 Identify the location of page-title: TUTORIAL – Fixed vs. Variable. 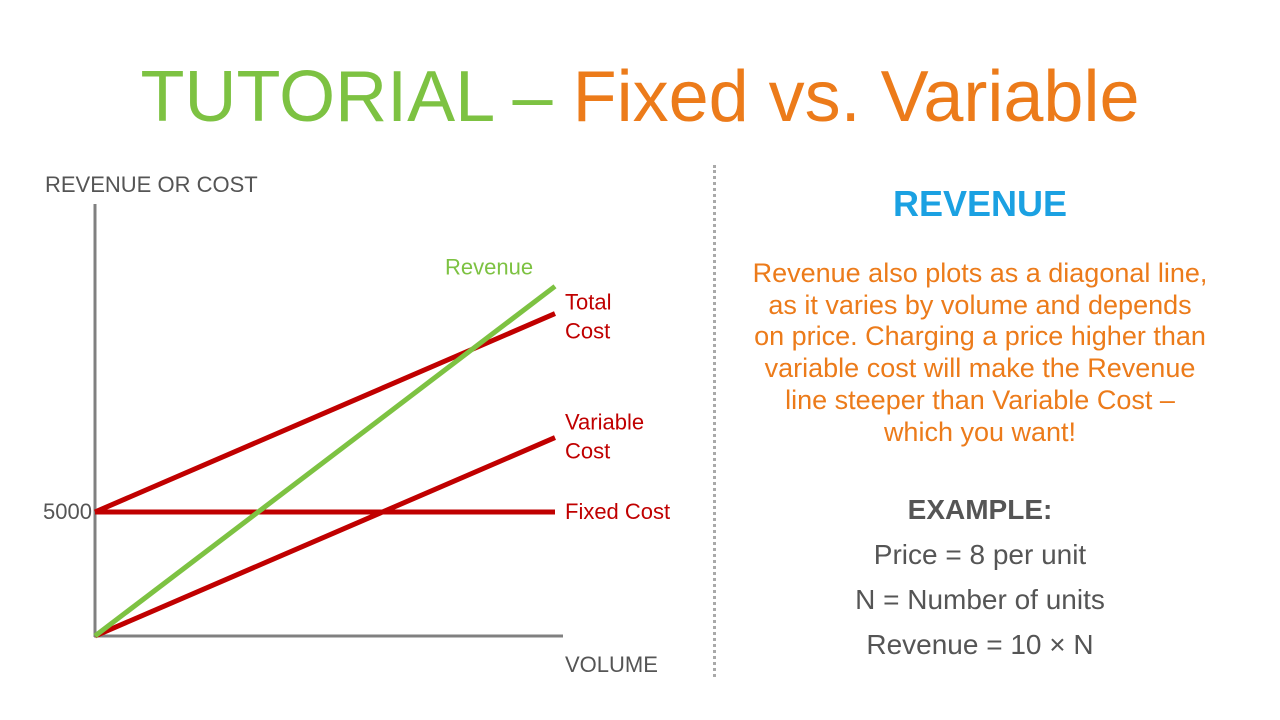
(640, 97).